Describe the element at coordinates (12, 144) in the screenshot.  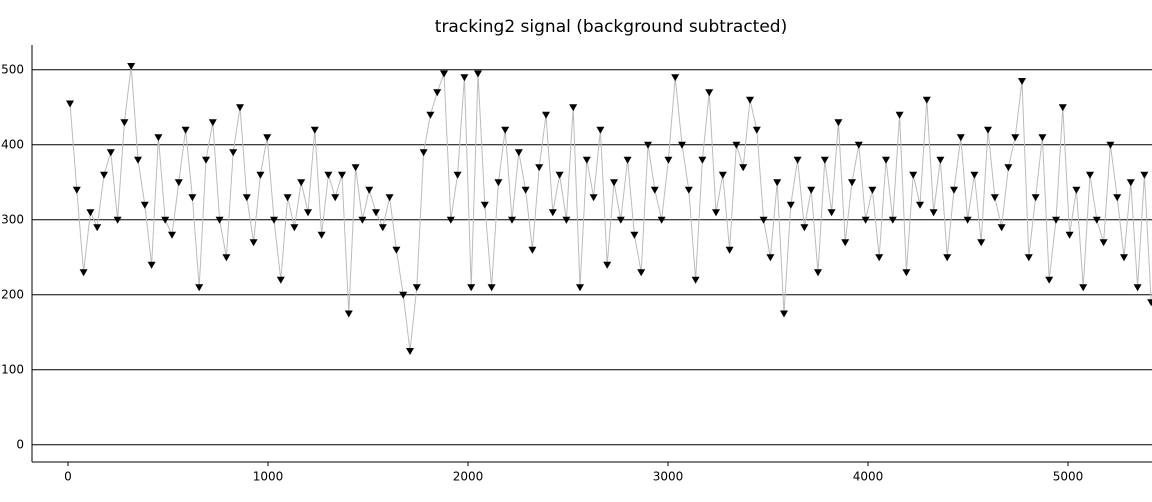
I see `y-tick-label: 400` at that location.